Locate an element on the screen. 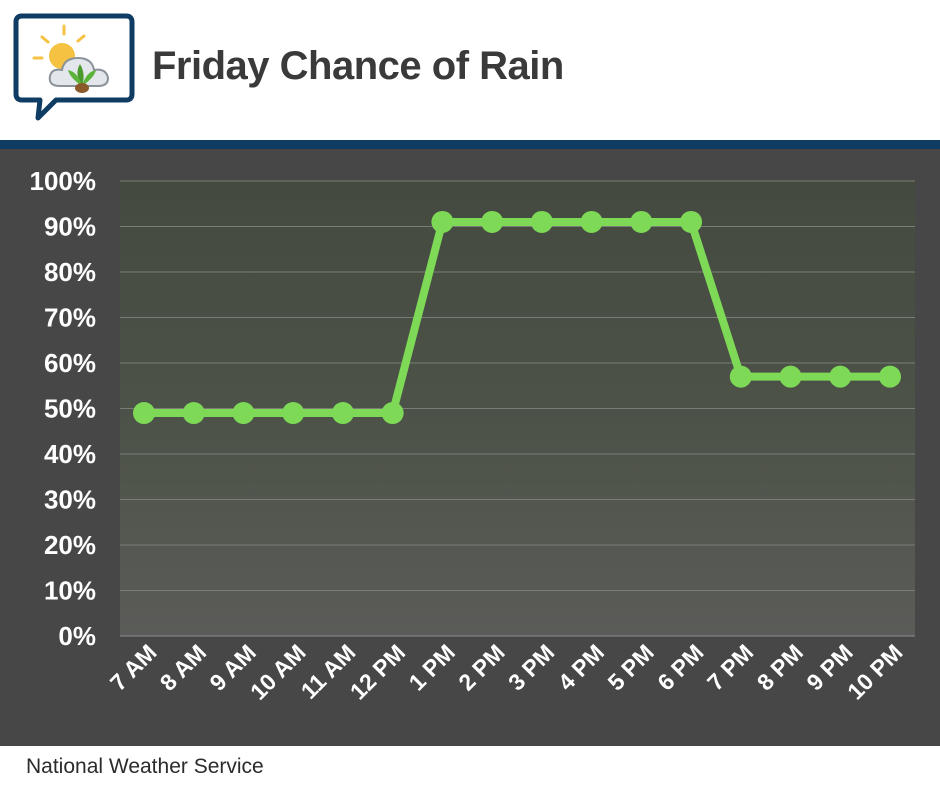 The width and height of the screenshot is (940, 788). y-tick-label: 50% is located at coordinates (70, 409).